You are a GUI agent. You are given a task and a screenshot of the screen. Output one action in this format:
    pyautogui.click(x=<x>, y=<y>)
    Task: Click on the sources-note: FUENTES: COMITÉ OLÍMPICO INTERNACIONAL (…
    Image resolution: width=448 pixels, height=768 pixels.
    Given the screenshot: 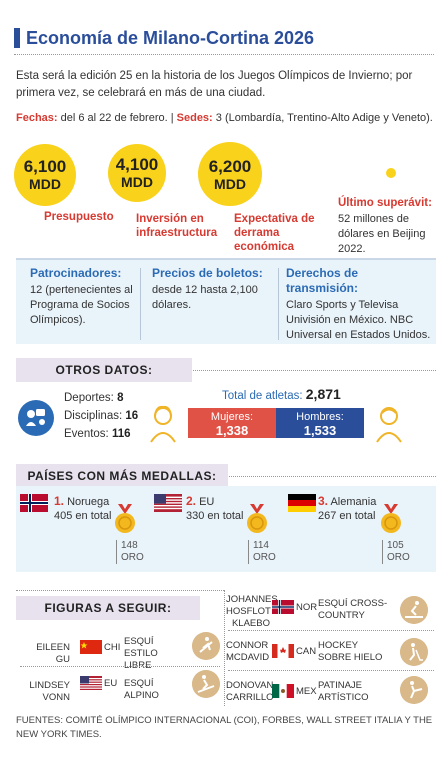 What is the action you would take?
    pyautogui.click(x=224, y=727)
    